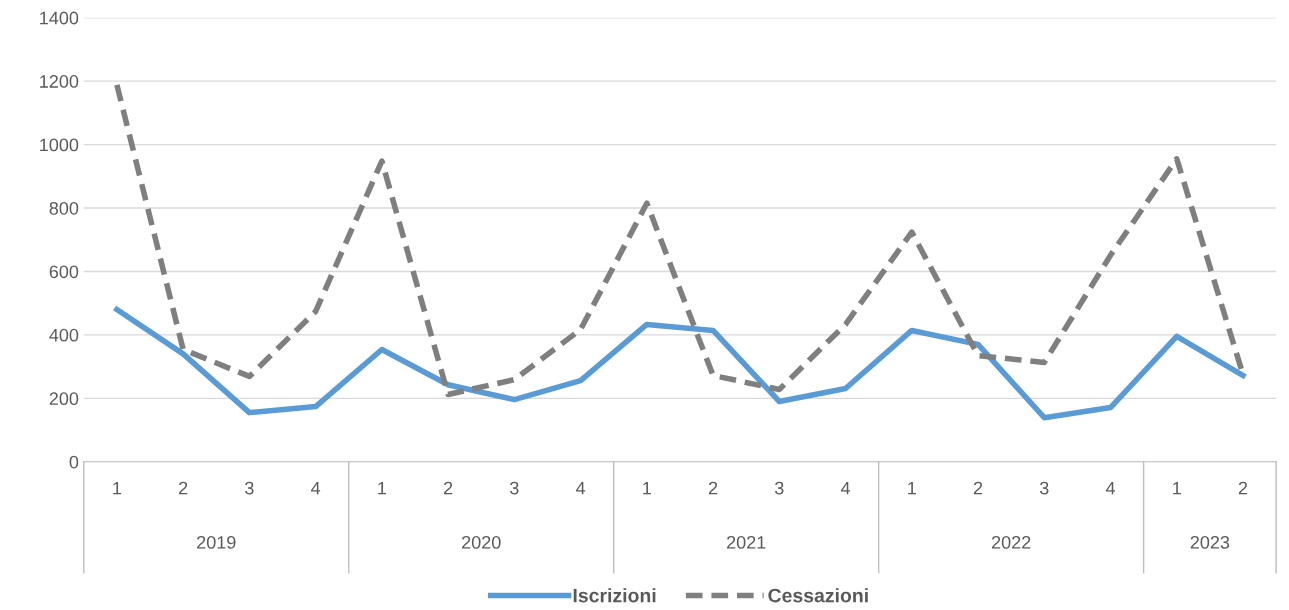 Image resolution: width=1289 pixels, height=610 pixels. I want to click on y-tick-label: 800, so click(64, 208).